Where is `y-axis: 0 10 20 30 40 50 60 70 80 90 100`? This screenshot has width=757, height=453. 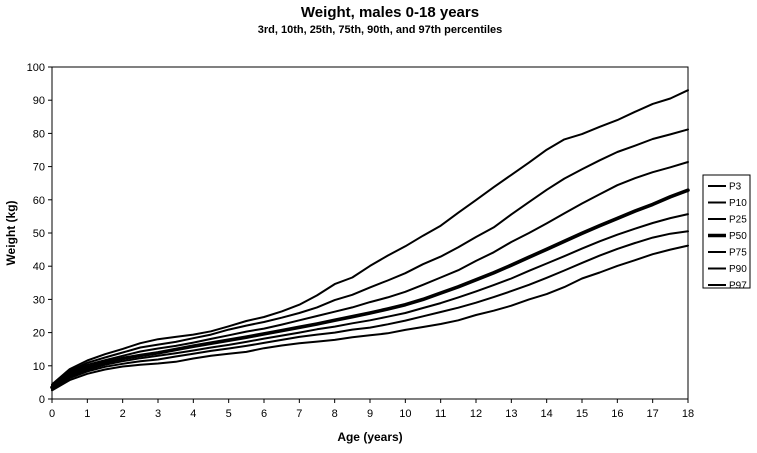 y-axis: 0 10 20 30 40 50 60 70 80 90 100 is located at coordinates (39, 234).